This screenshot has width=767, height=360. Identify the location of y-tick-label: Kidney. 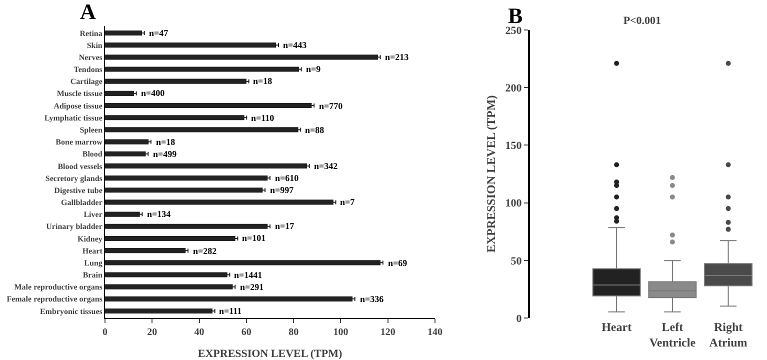
(89, 239).